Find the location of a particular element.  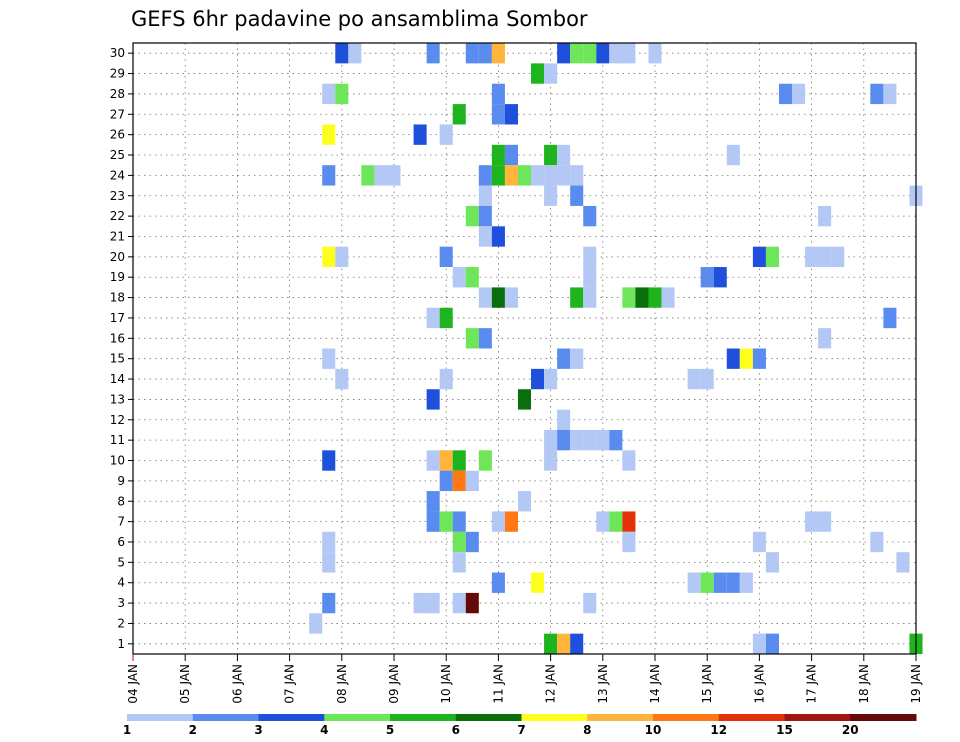

x-tick-label: 18 JAN is located at coordinates (864, 684).